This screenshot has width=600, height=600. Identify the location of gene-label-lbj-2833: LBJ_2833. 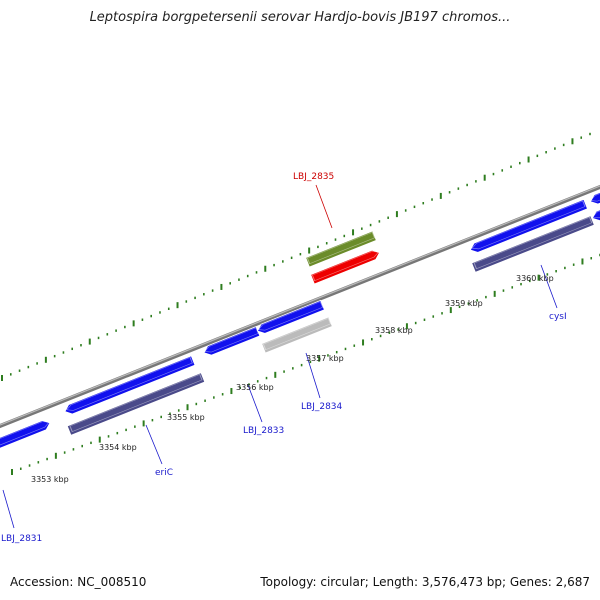
(263, 431).